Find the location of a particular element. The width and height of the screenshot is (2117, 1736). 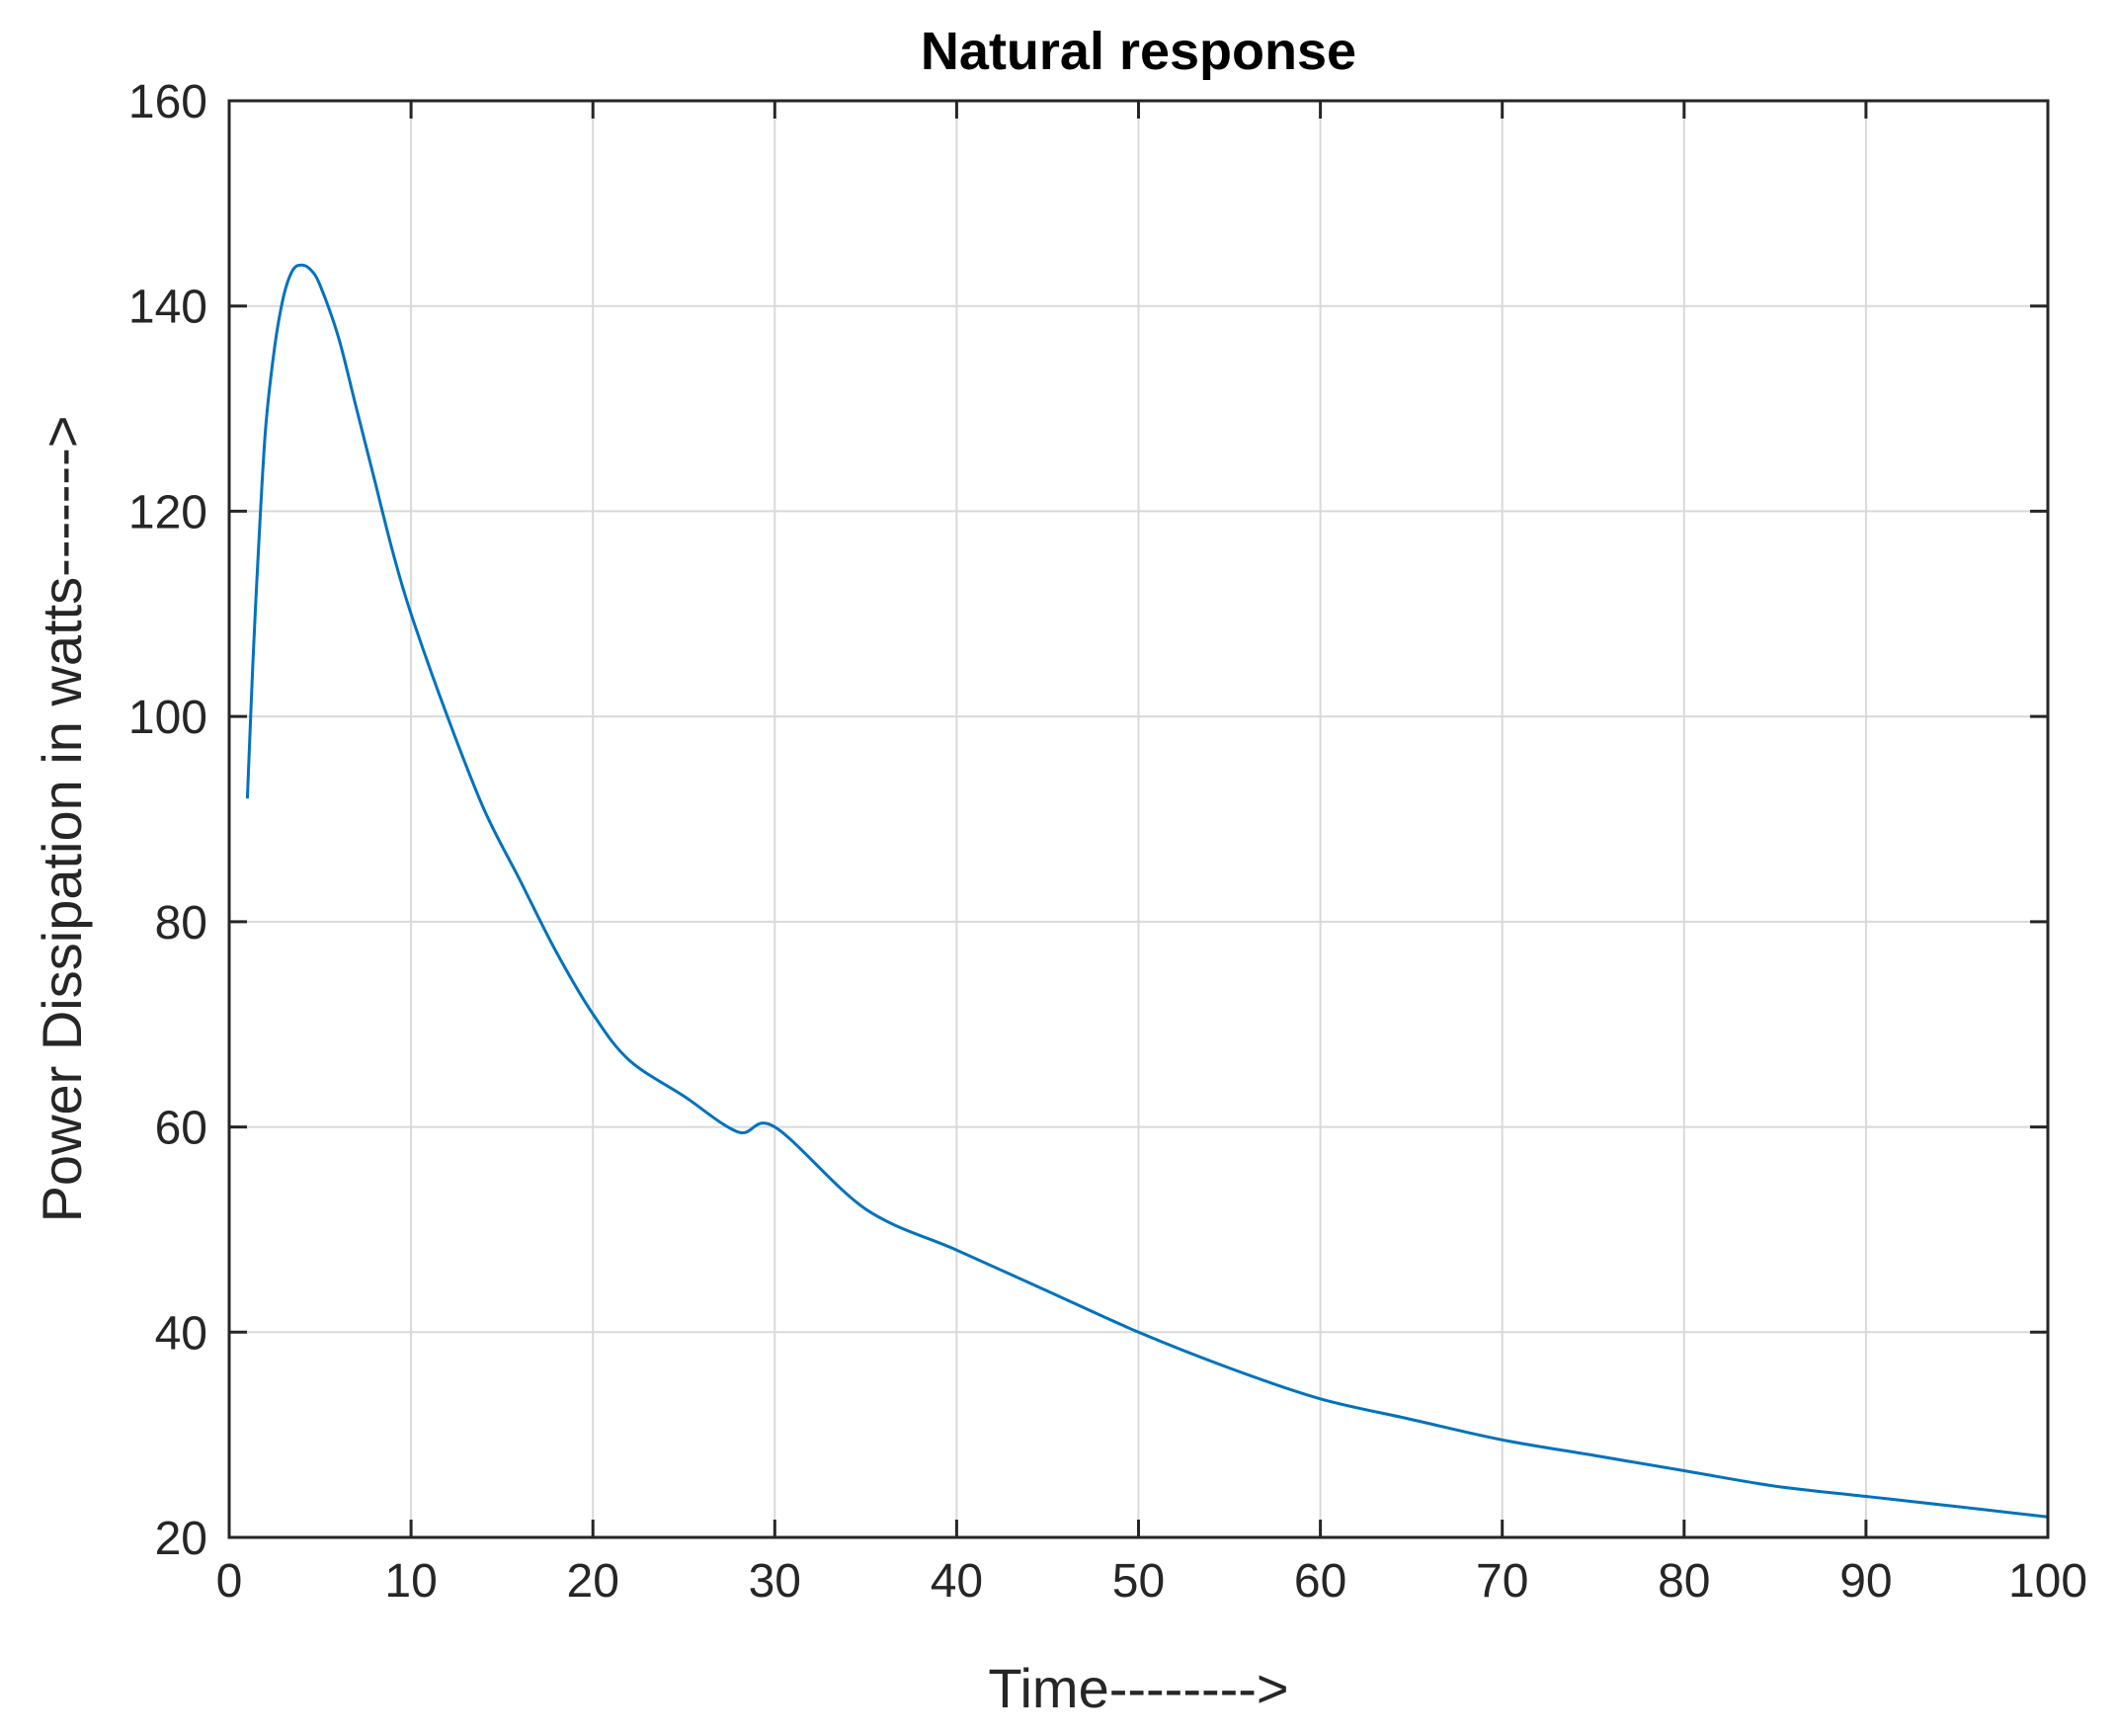

x-tick-label: 50 is located at coordinates (1138, 1581).